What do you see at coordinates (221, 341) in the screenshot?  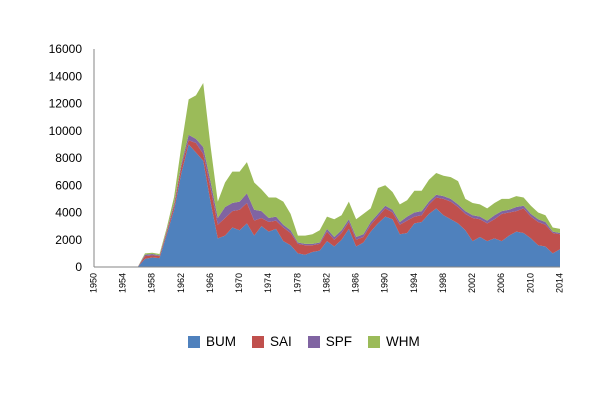 I see `legend-label: BUM` at bounding box center [221, 341].